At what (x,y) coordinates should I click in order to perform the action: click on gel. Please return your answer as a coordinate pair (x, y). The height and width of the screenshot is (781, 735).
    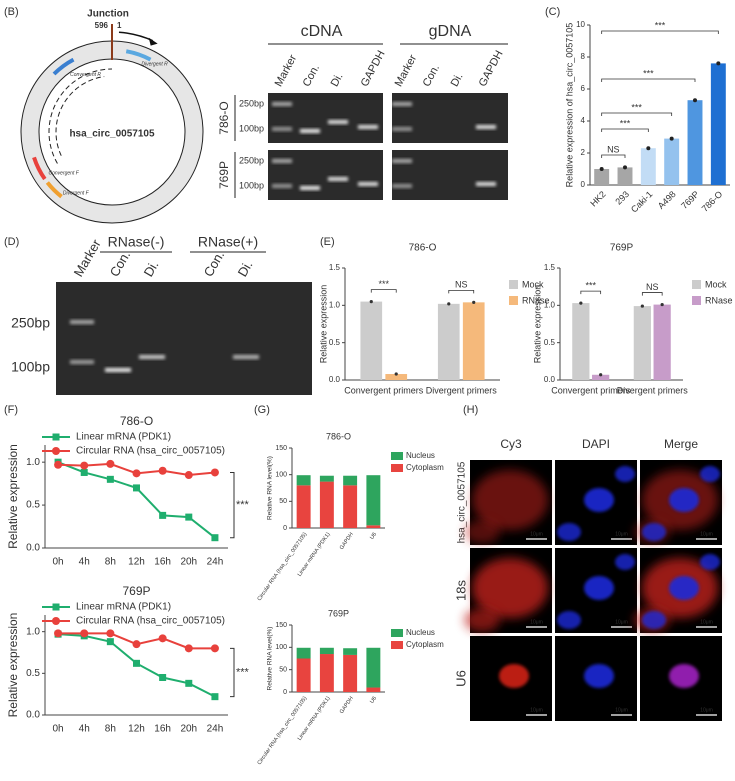
    Looking at the image, I should click on (450, 118).